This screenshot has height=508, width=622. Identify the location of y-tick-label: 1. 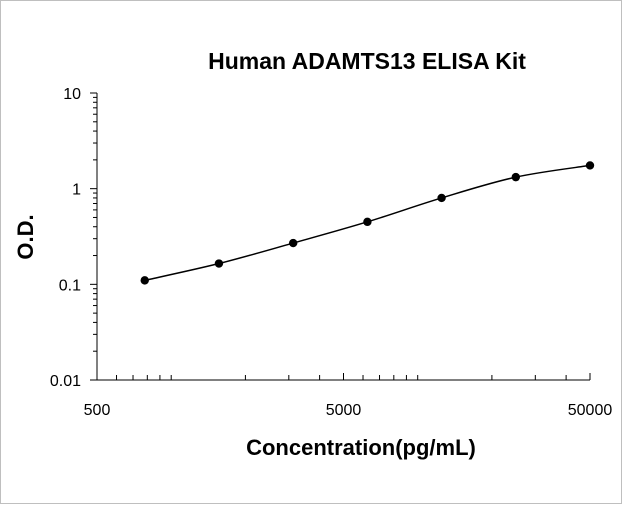
(76, 190).